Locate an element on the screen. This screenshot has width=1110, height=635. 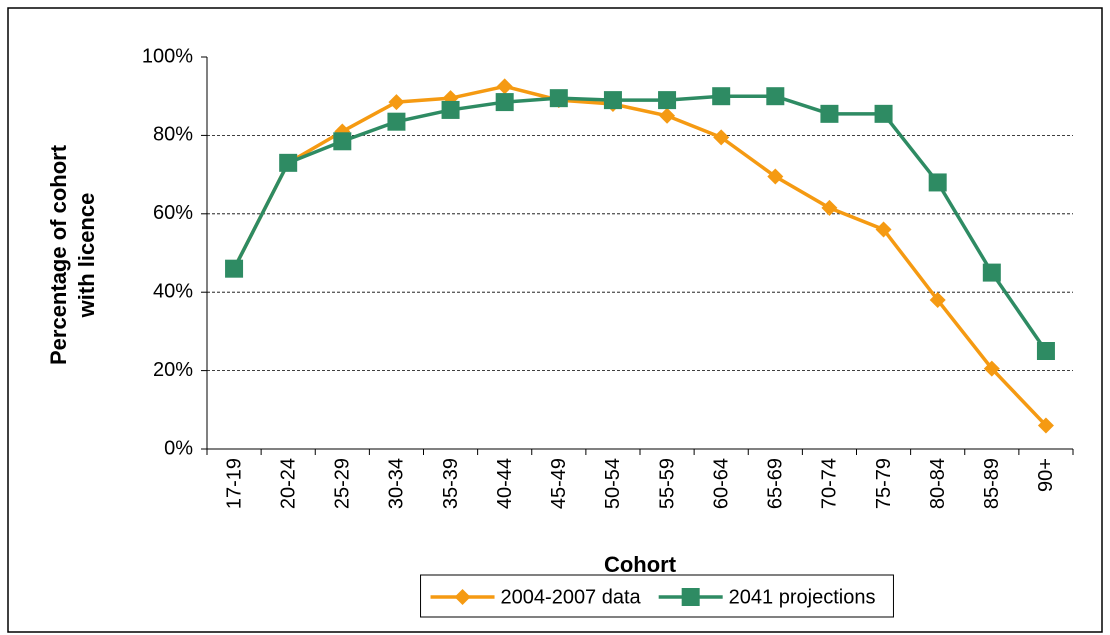
legend-label: 2004-2007 data is located at coordinates (571, 597).